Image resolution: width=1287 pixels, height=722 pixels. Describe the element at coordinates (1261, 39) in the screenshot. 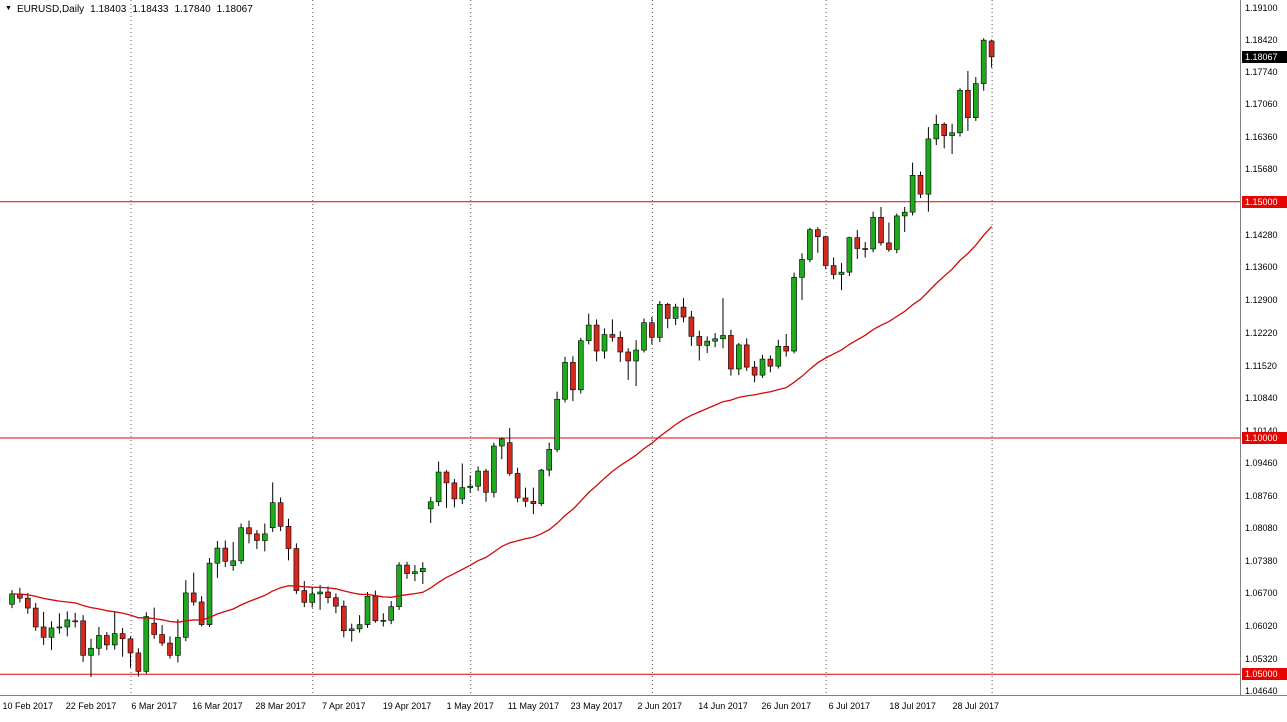

I see `price-label: 1.18420` at that location.